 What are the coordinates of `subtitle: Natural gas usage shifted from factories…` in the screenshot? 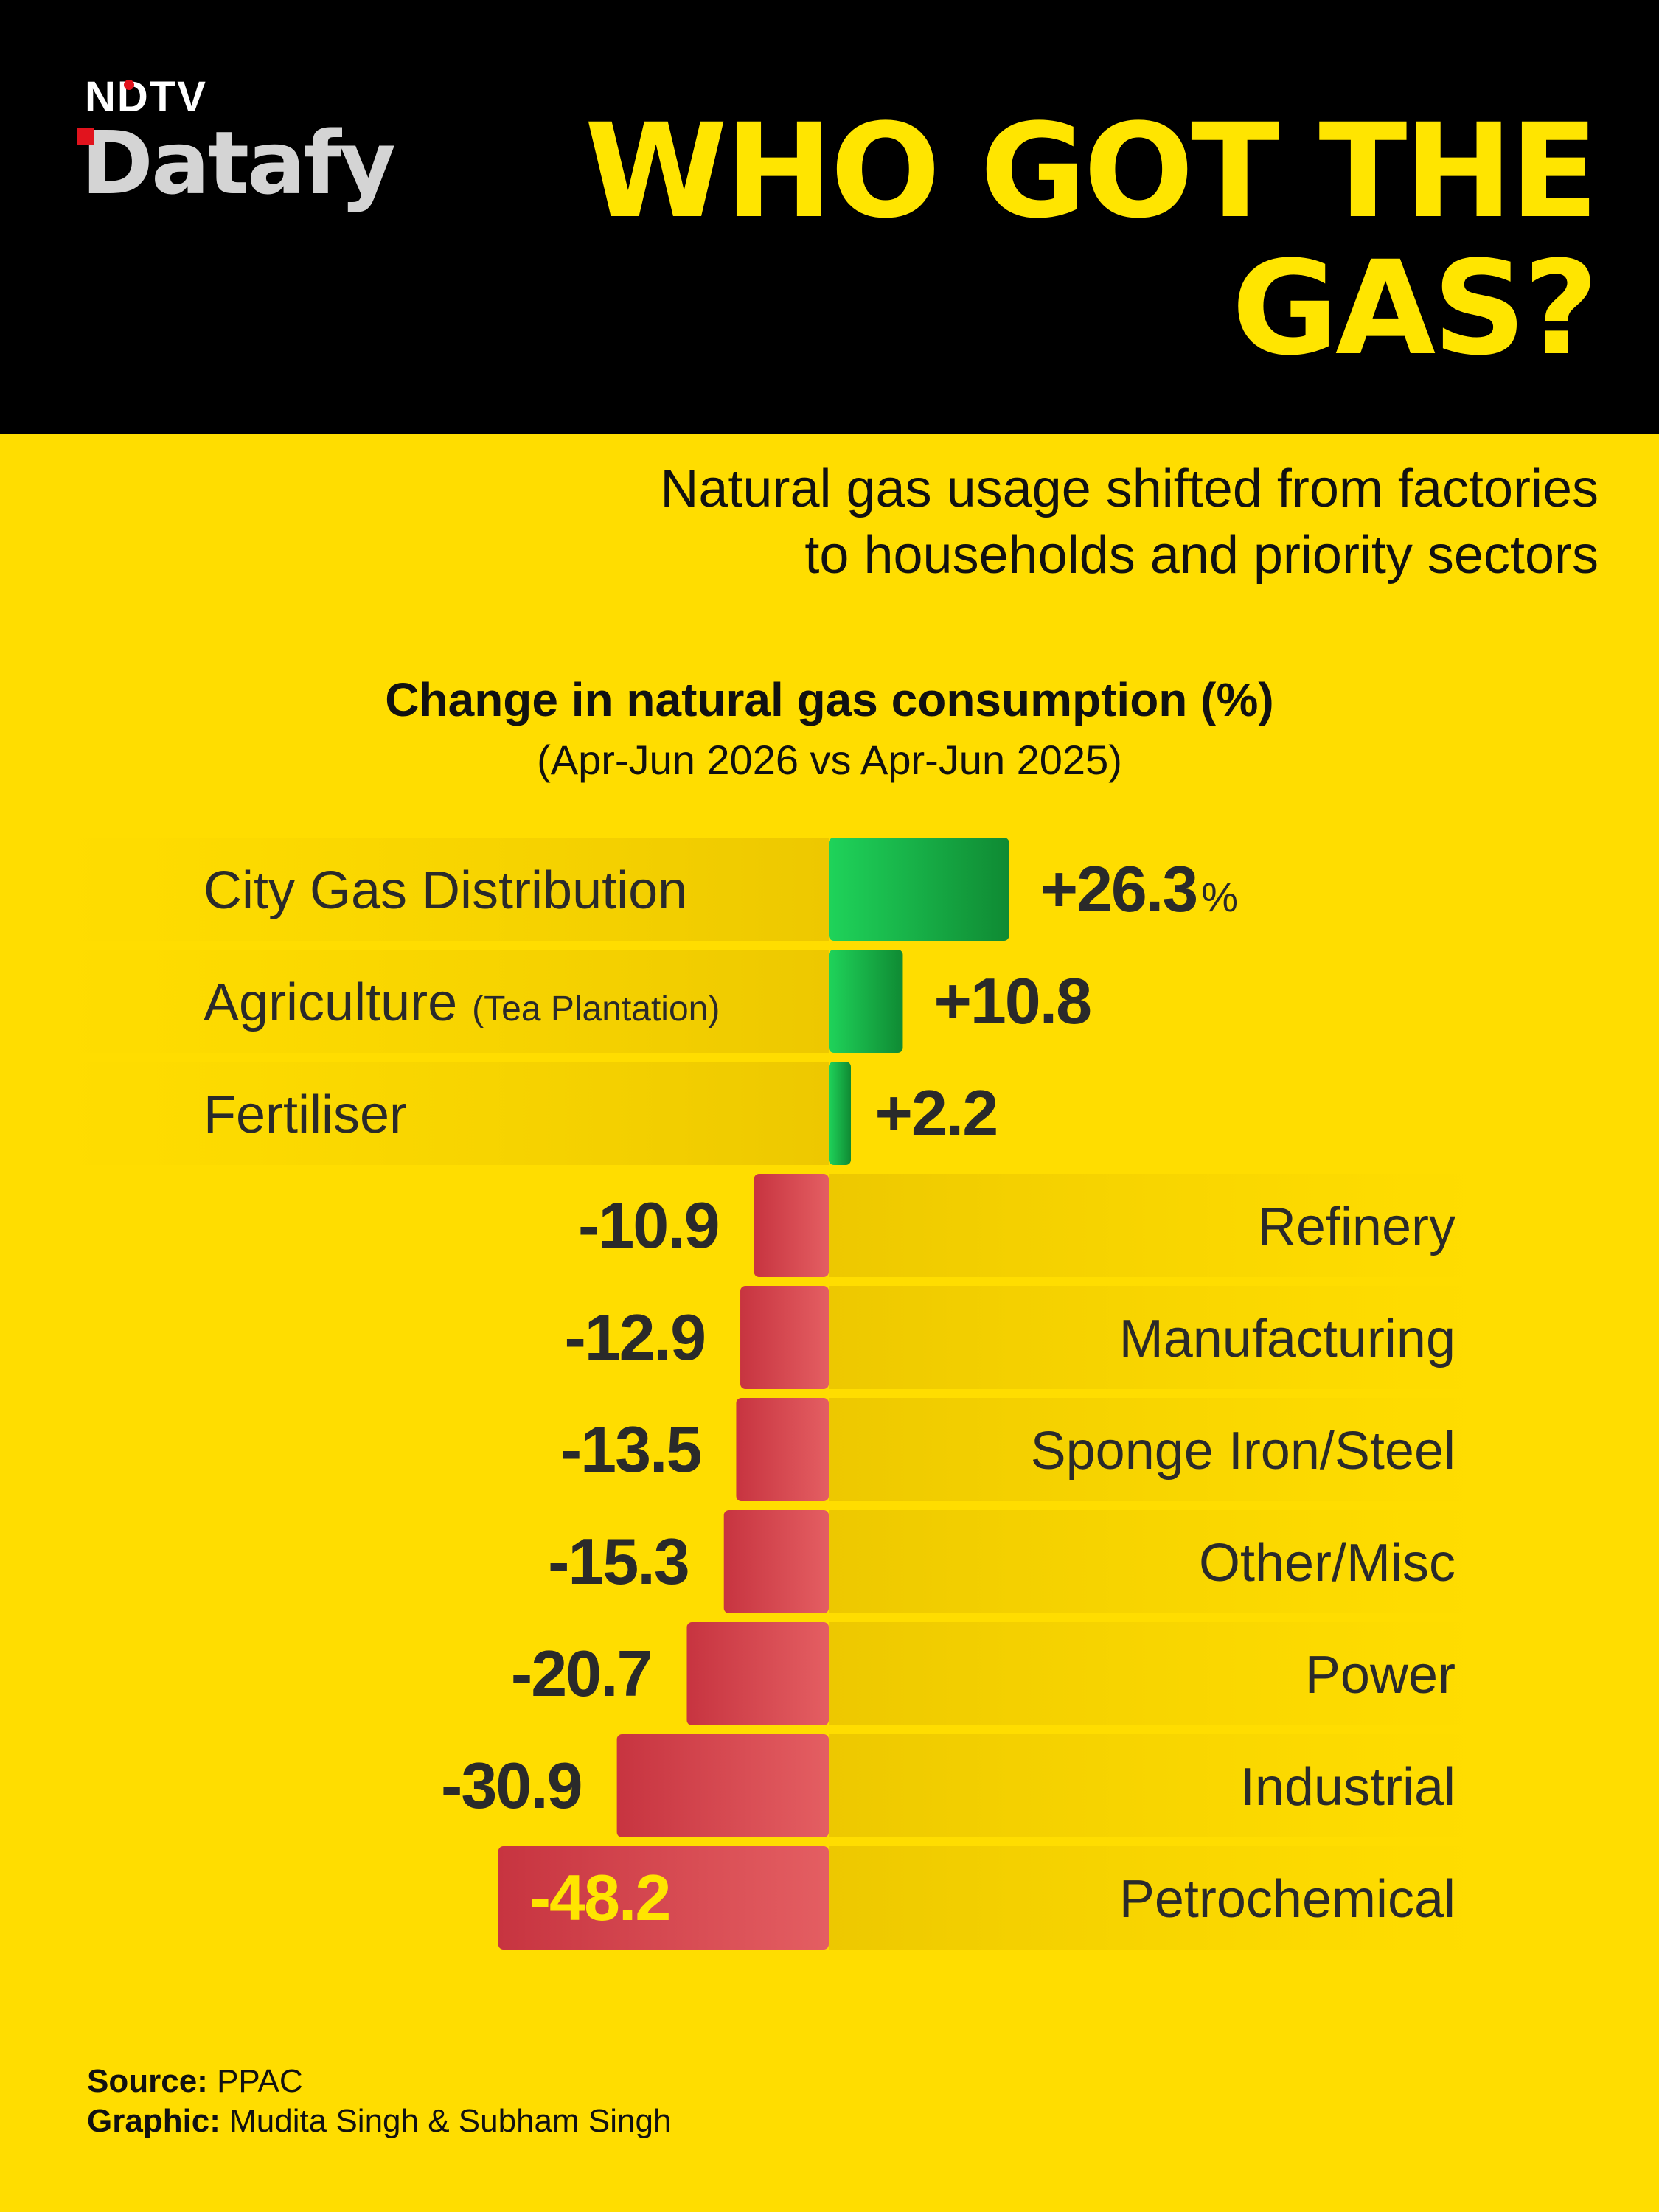 It's located at (1129, 522).